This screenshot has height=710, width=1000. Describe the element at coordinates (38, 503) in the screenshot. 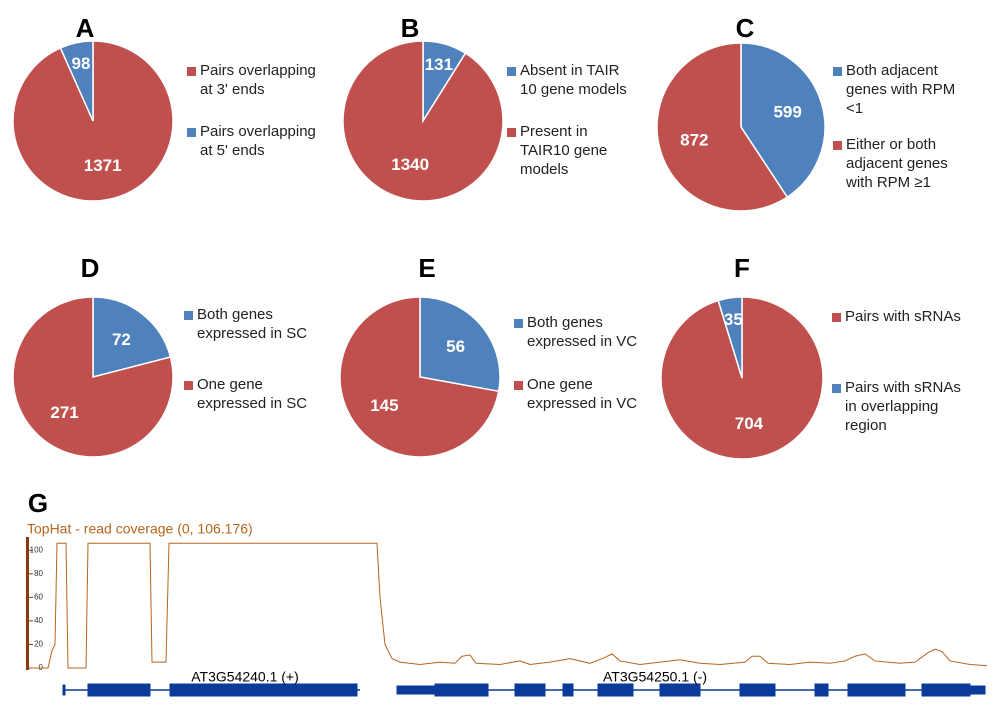

I see `panel-label: G` at that location.